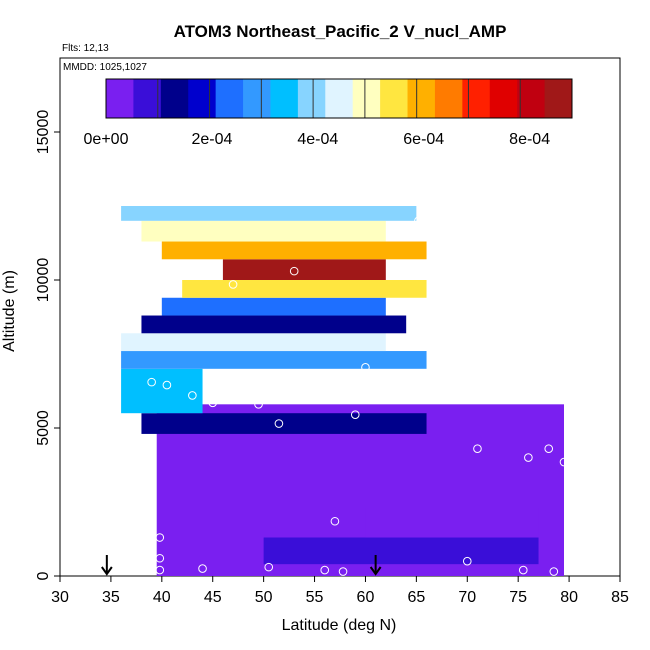 This screenshot has height=650, width=650. What do you see at coordinates (340, 591) in the screenshot?
I see `x-axis: 30 35 40 45 50 55 60 65 70 75 80 85` at bounding box center [340, 591].